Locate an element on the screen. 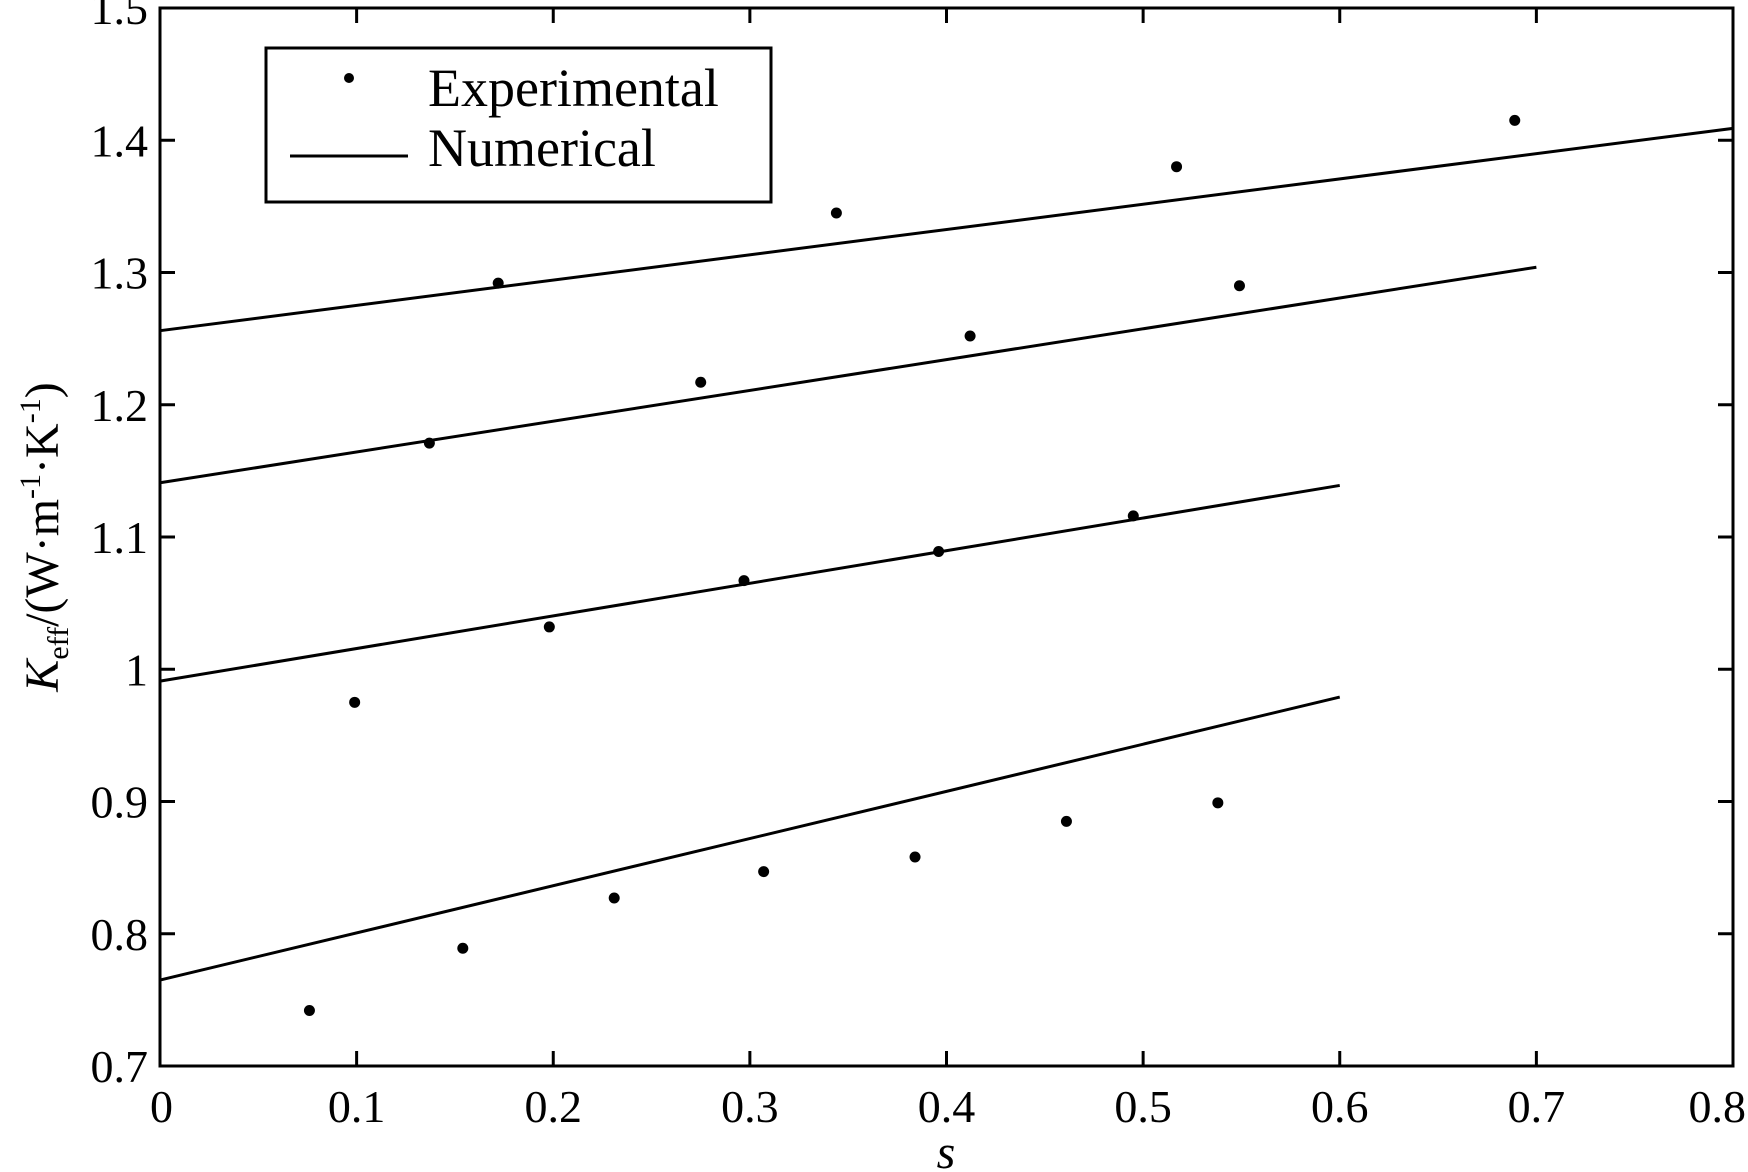  y-axis-title: Keff/(W·m-1·K-1) is located at coordinates (44, 537).